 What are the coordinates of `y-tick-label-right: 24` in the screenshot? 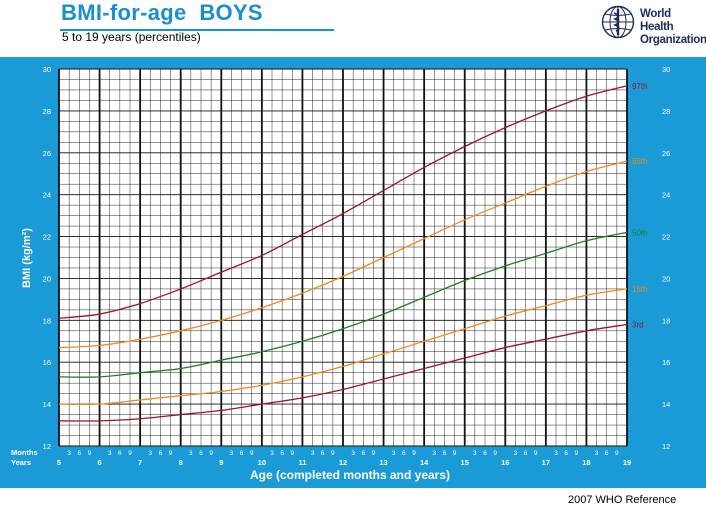 It's located at (666, 195).